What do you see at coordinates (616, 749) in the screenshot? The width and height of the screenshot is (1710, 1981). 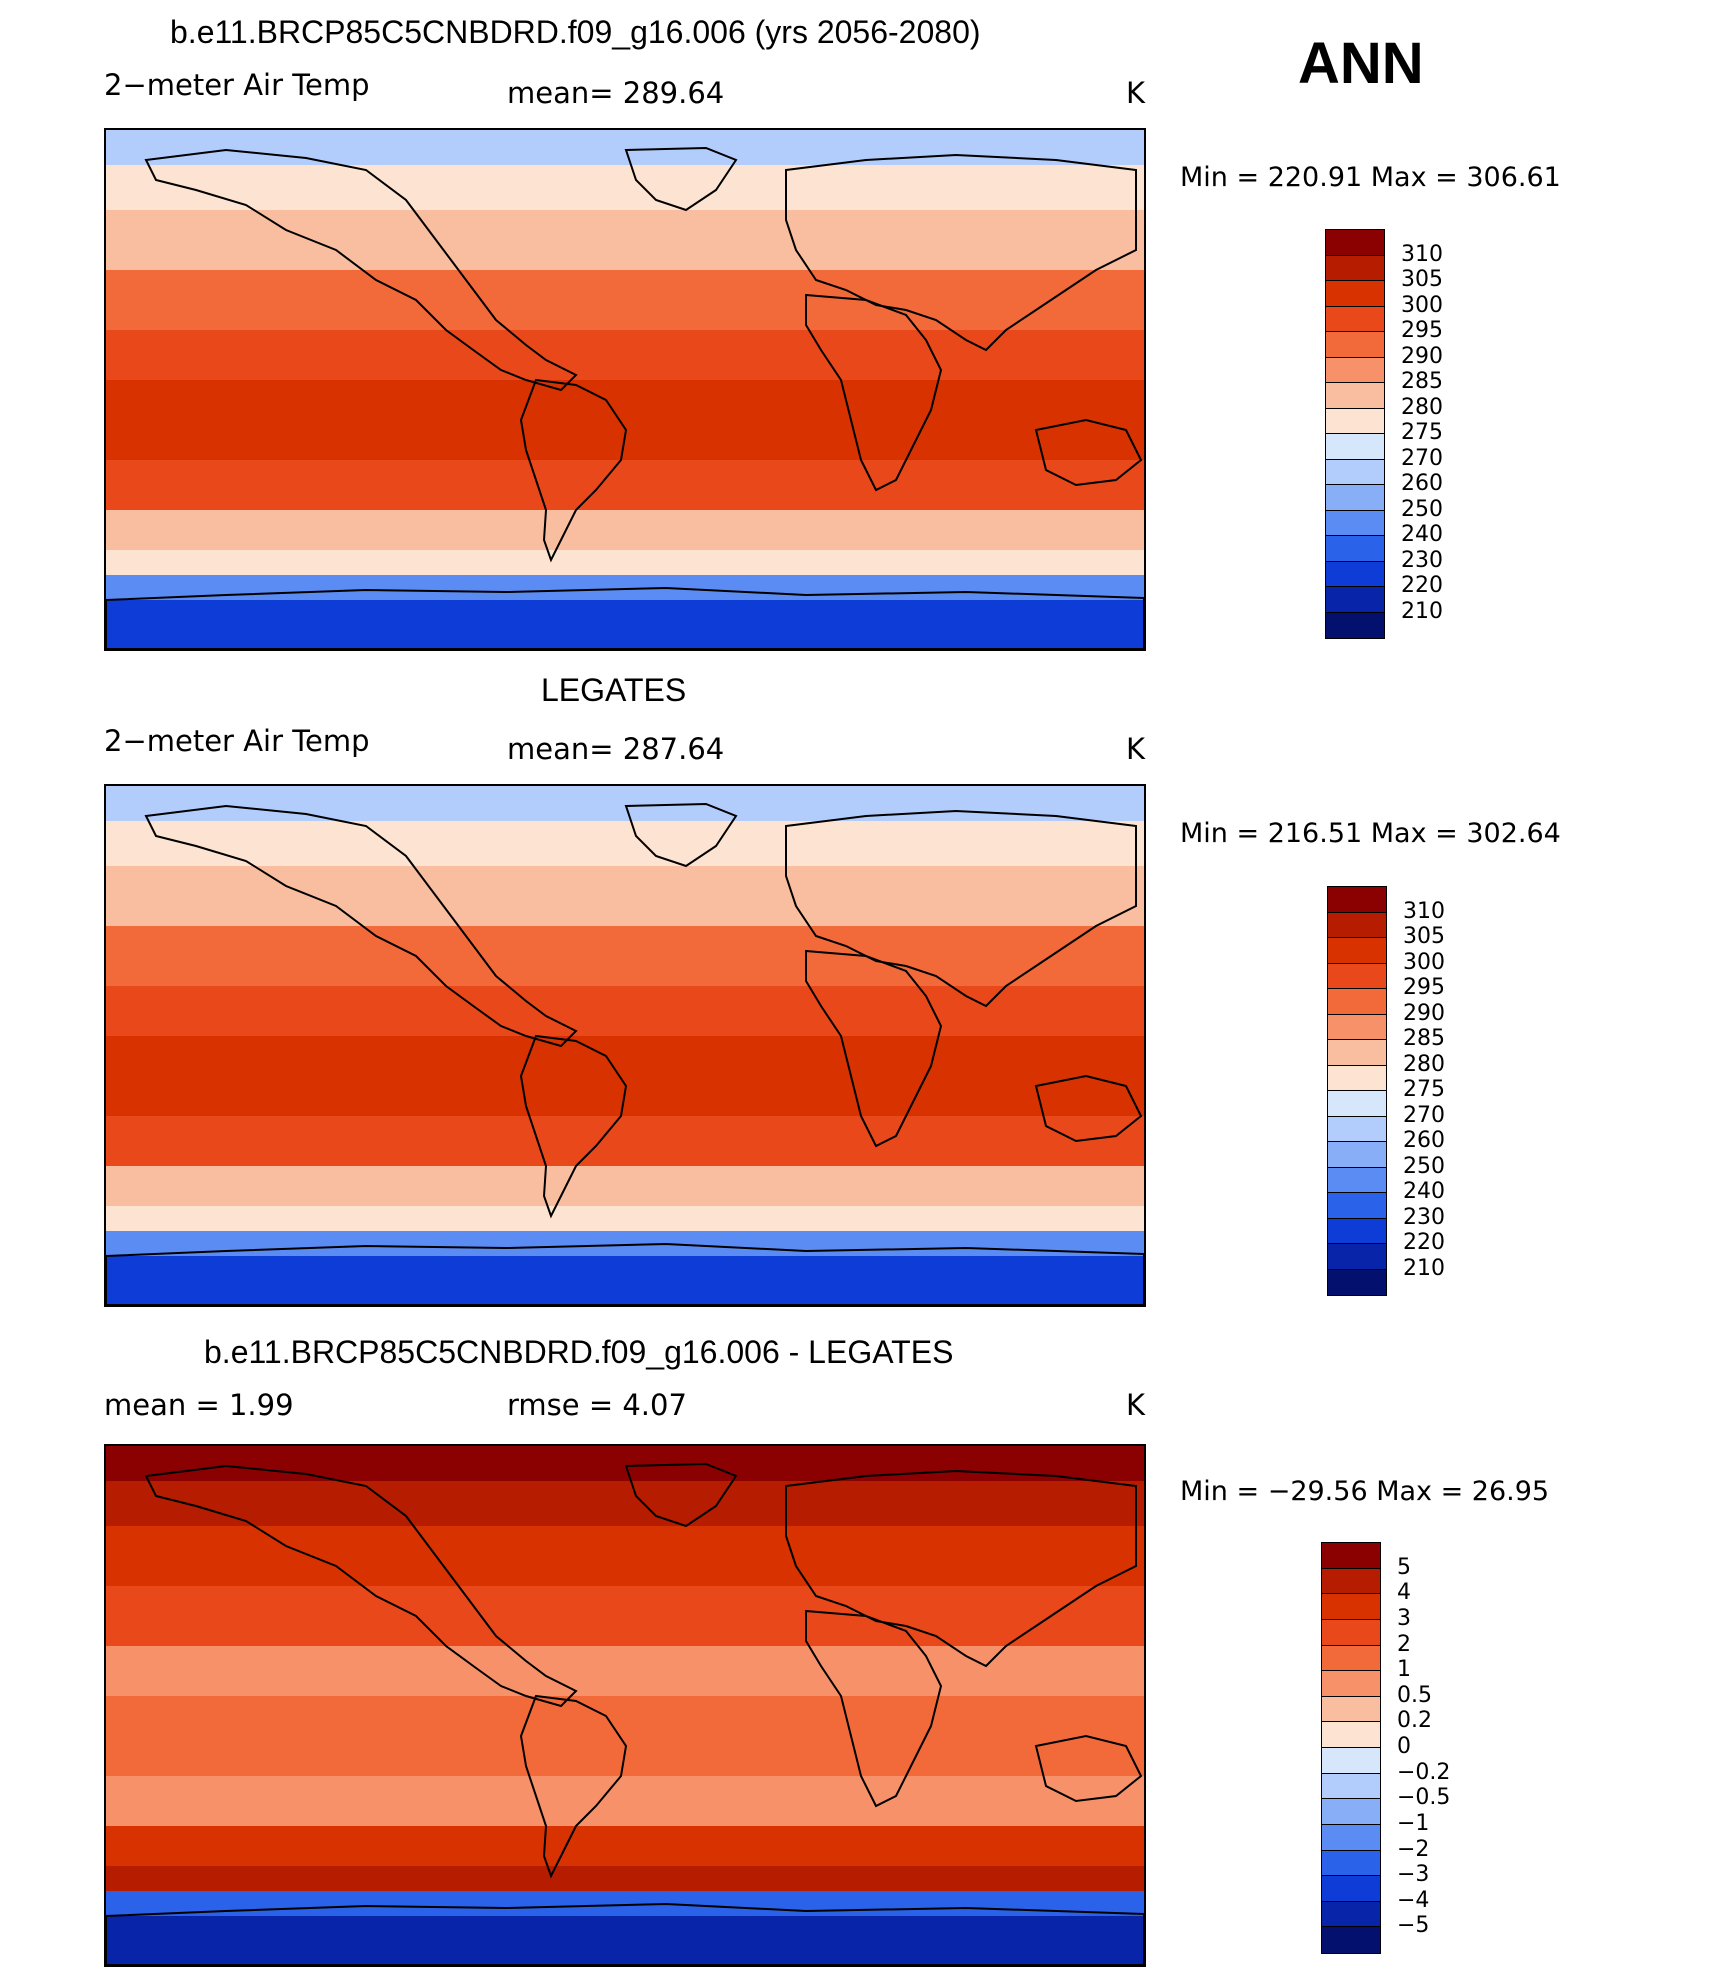 I see `panel2-mean-label: mean= 287.64` at bounding box center [616, 749].